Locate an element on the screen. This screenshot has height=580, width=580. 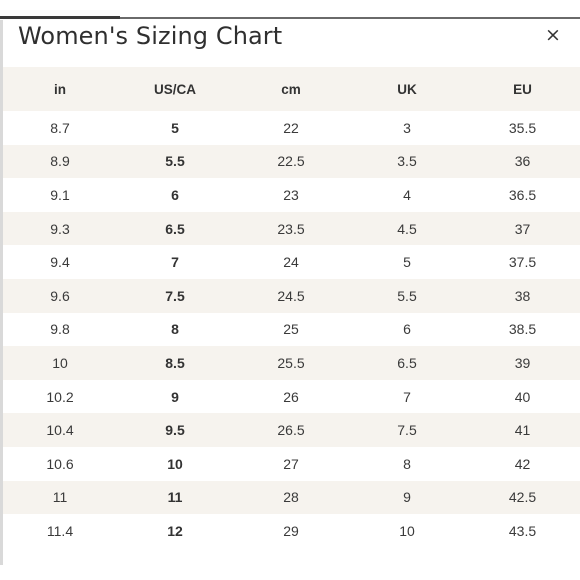
cell-cm: 26 is located at coordinates (291, 396).